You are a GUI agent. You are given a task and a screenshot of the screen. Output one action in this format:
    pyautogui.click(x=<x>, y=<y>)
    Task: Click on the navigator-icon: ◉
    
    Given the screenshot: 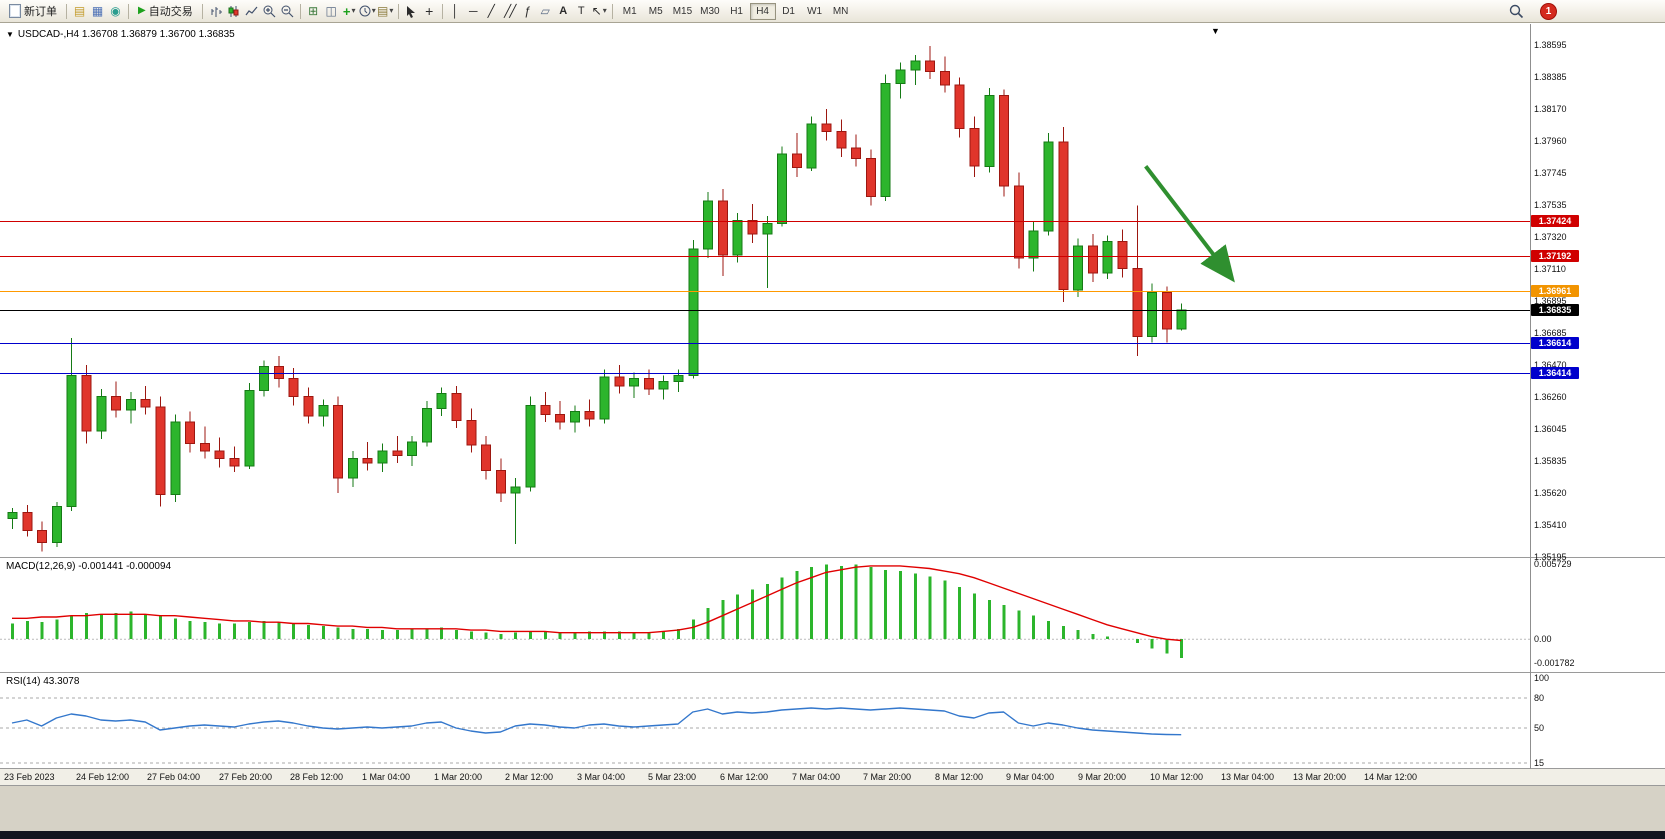 What is the action you would take?
    pyautogui.click(x=115, y=11)
    